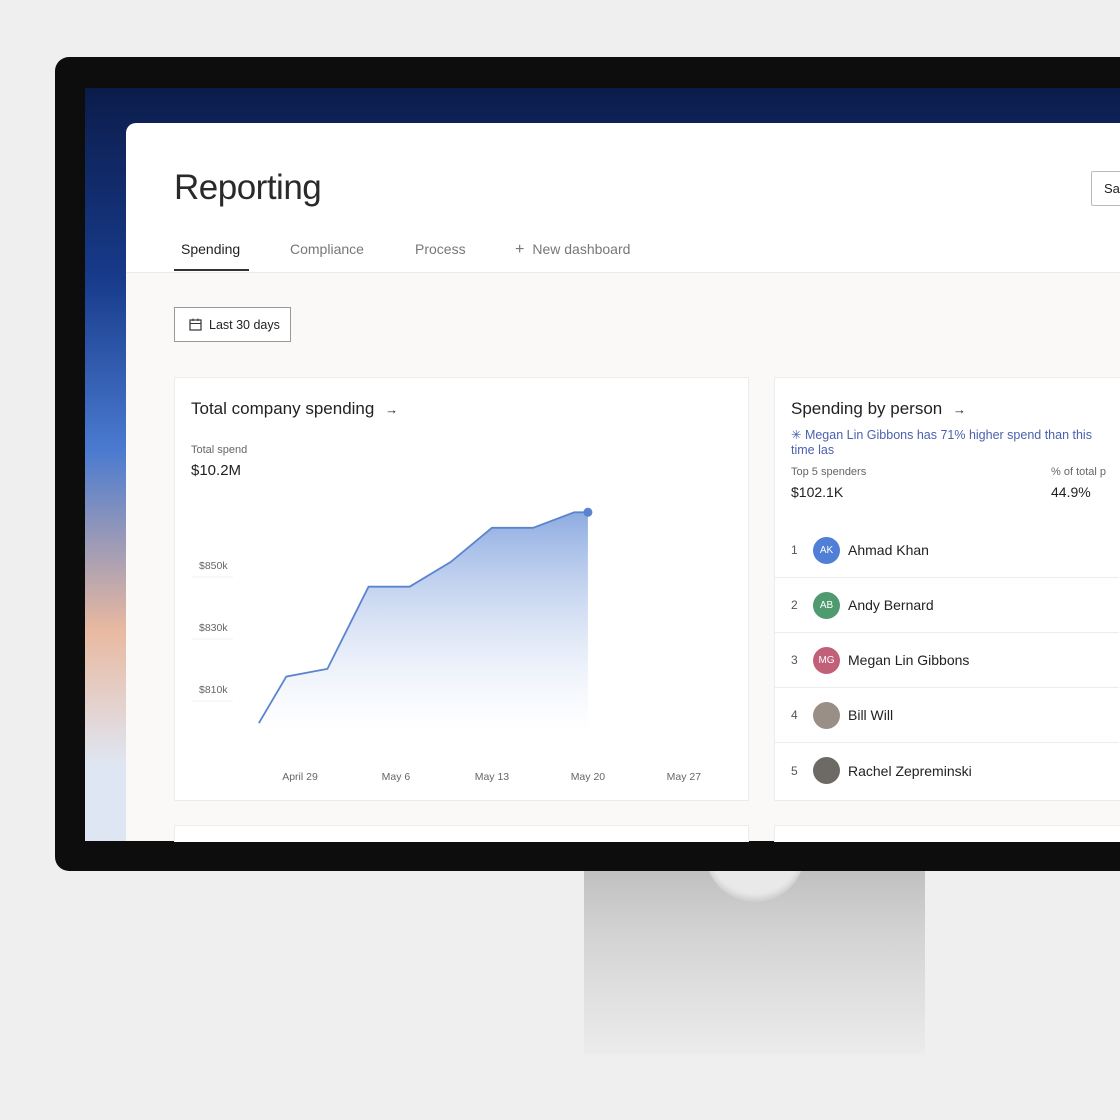  Describe the element at coordinates (826, 550) in the screenshot. I see `avatar: AK` at that location.